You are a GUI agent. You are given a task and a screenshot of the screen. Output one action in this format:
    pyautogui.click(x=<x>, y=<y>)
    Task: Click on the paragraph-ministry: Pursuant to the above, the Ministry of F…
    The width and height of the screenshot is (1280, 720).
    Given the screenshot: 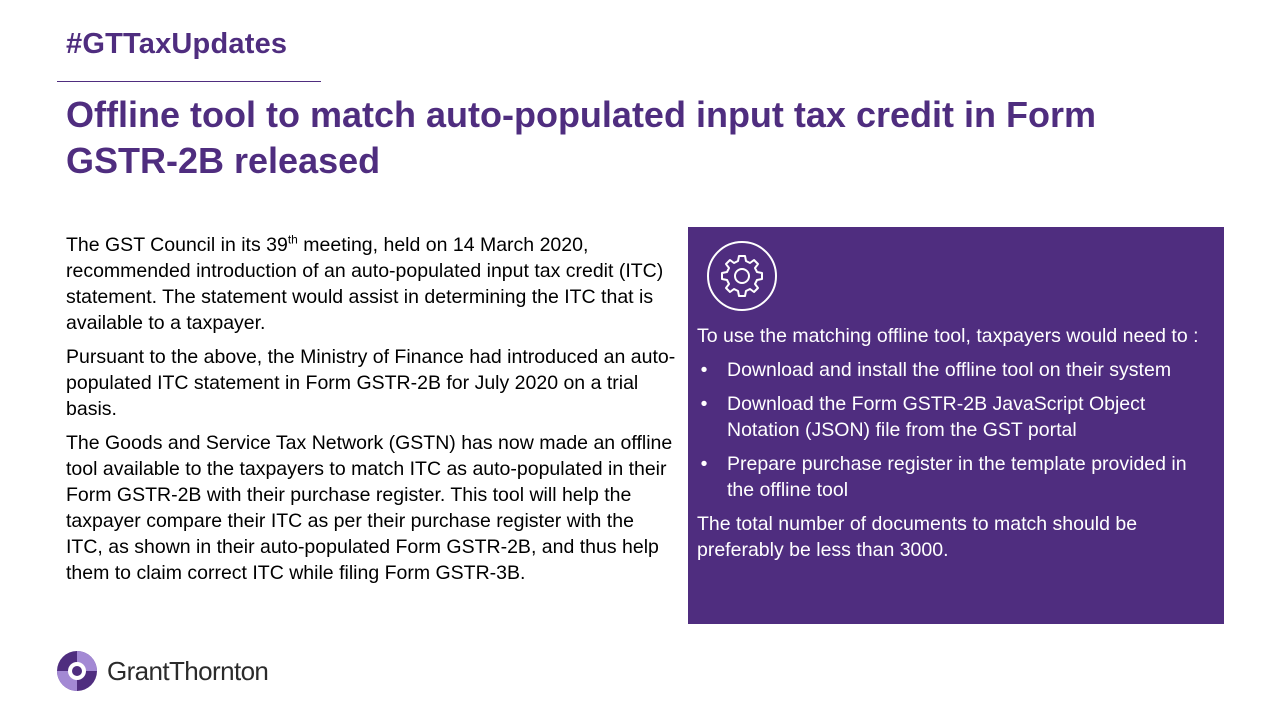 What is the action you would take?
    pyautogui.click(x=371, y=383)
    